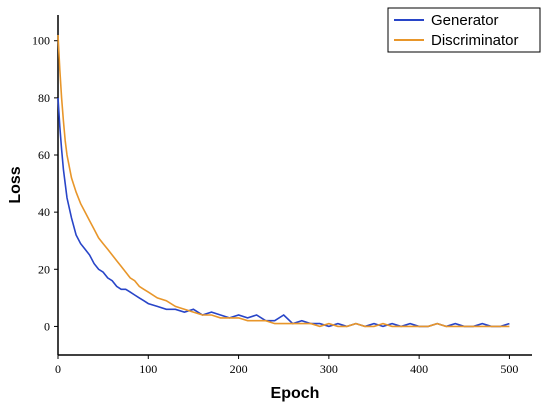 Image resolution: width=546 pixels, height=405 pixels. Describe the element at coordinates (465, 20) in the screenshot. I see `legend-label: Generator` at that location.